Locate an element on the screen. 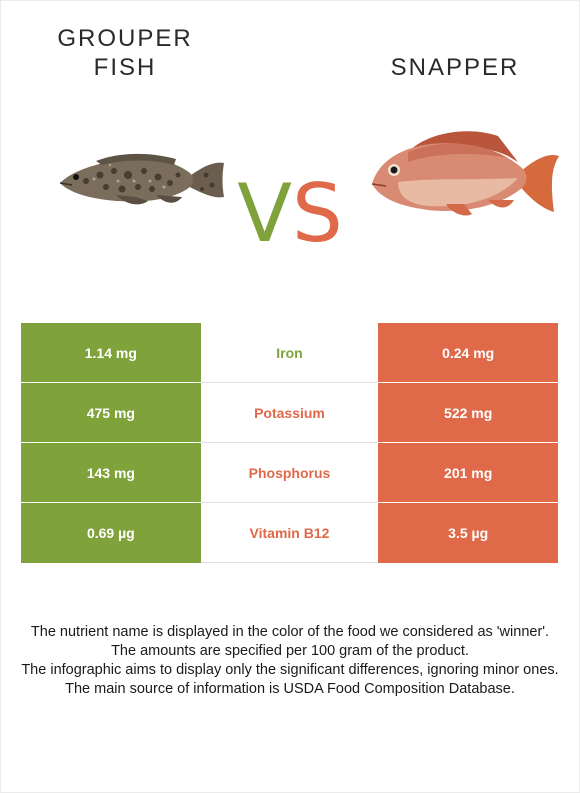 The height and width of the screenshot is (793, 580). right-value: 0.24 mg is located at coordinates (468, 353).